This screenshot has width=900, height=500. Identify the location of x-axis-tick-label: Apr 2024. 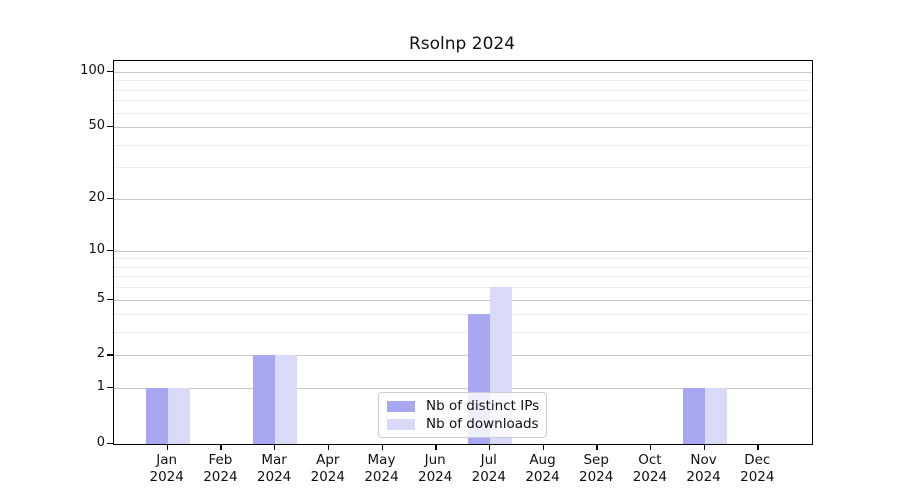
(328, 468).